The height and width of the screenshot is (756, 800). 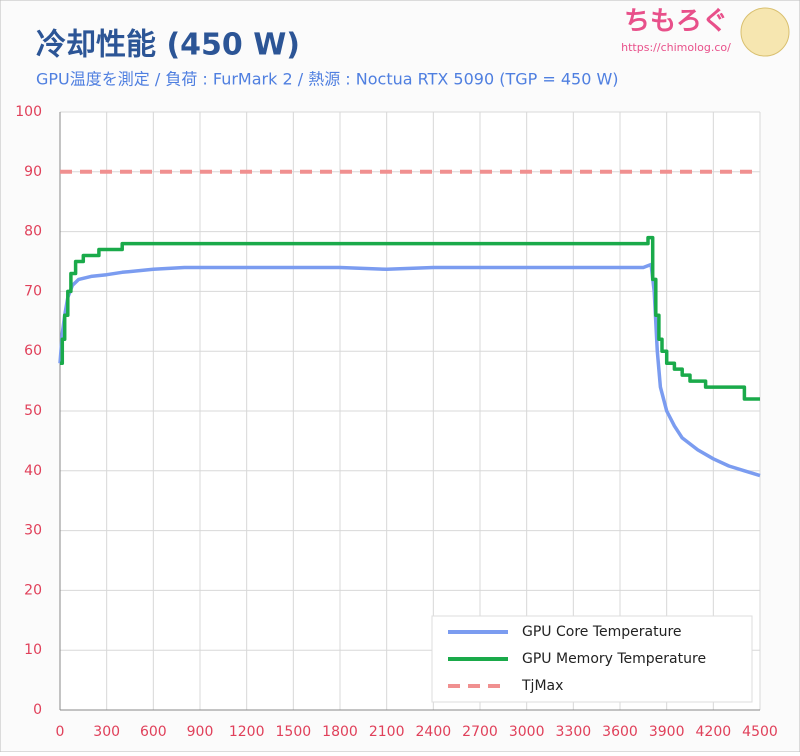 What do you see at coordinates (33, 650) in the screenshot?
I see `y-tick-label: 10` at bounding box center [33, 650].